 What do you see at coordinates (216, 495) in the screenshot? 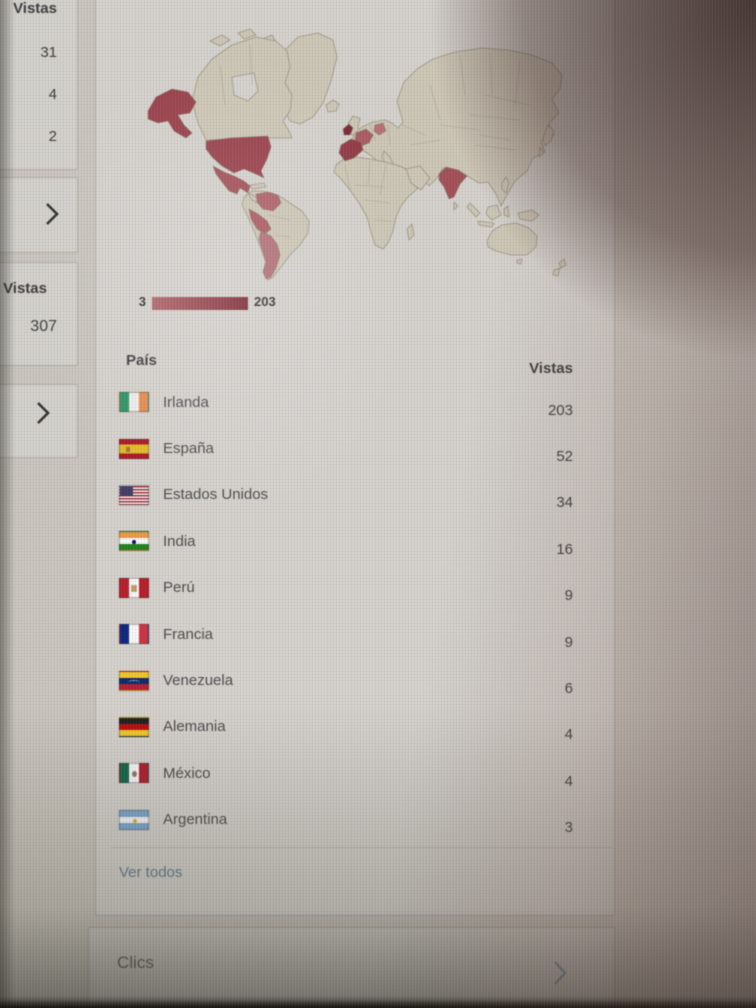
I see `country-name: Estados Unidos` at bounding box center [216, 495].